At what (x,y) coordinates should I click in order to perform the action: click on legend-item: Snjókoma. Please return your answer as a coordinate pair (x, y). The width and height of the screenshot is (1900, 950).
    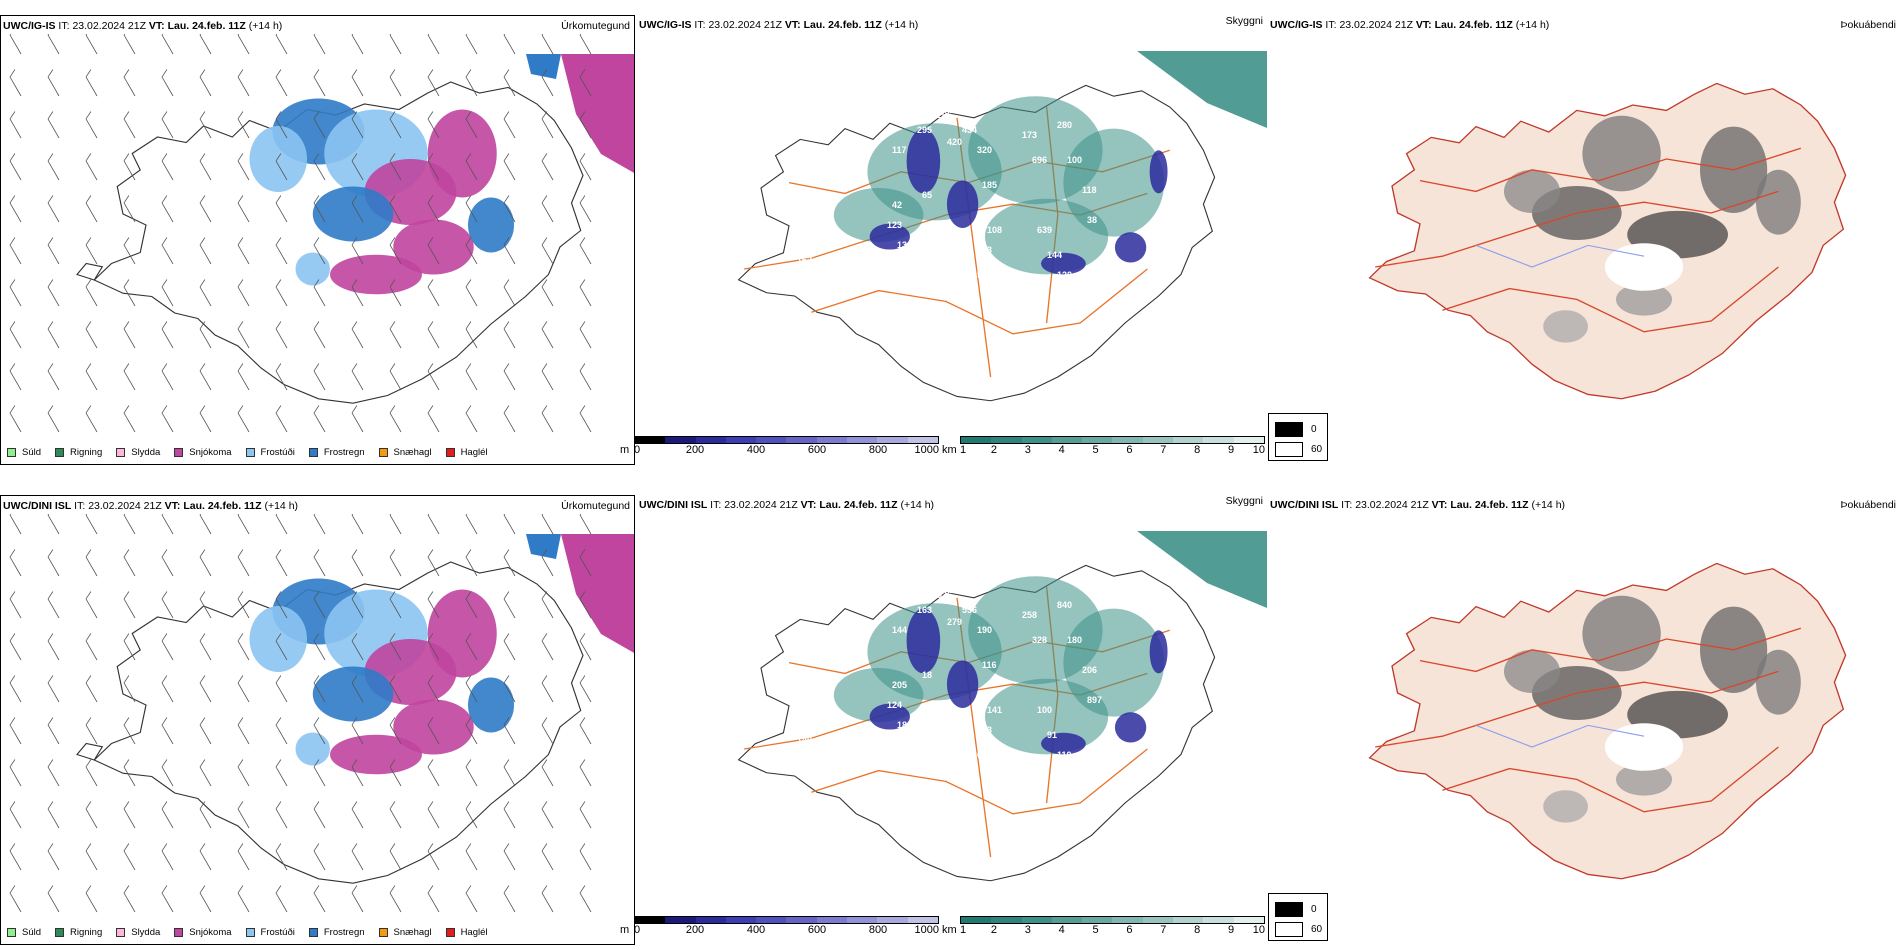
    Looking at the image, I should click on (203, 932).